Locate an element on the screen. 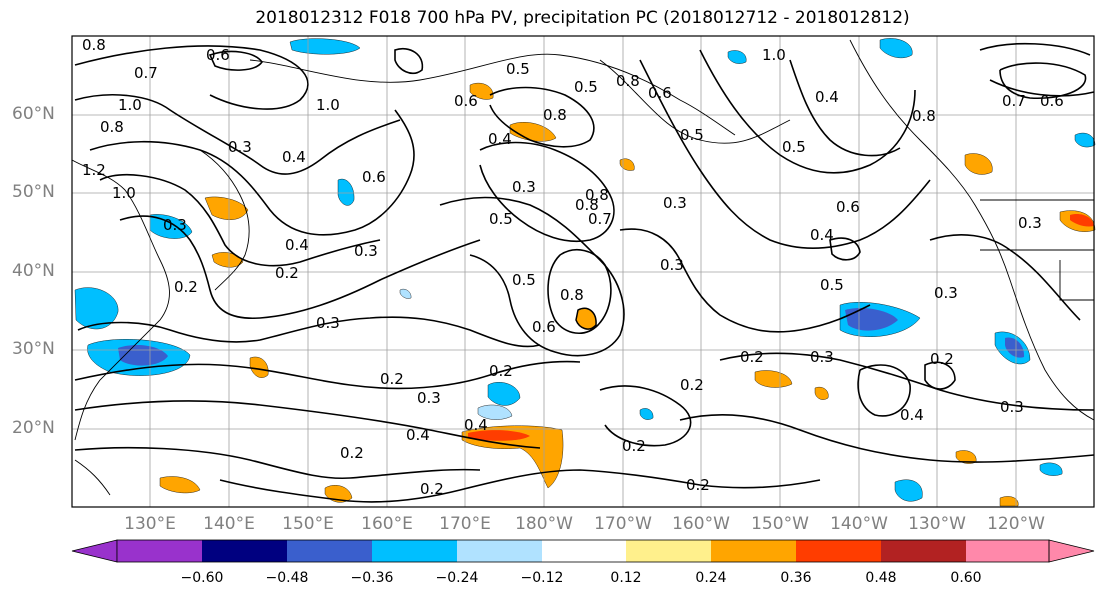  lat-label: 60°N is located at coordinates (33, 114).